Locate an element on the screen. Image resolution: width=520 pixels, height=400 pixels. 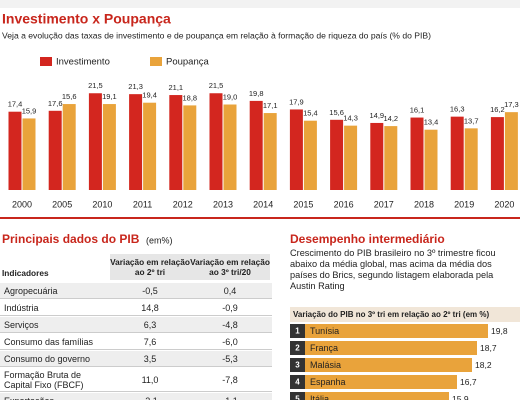
table-header: Indicadores is located at coordinates (25, 273).